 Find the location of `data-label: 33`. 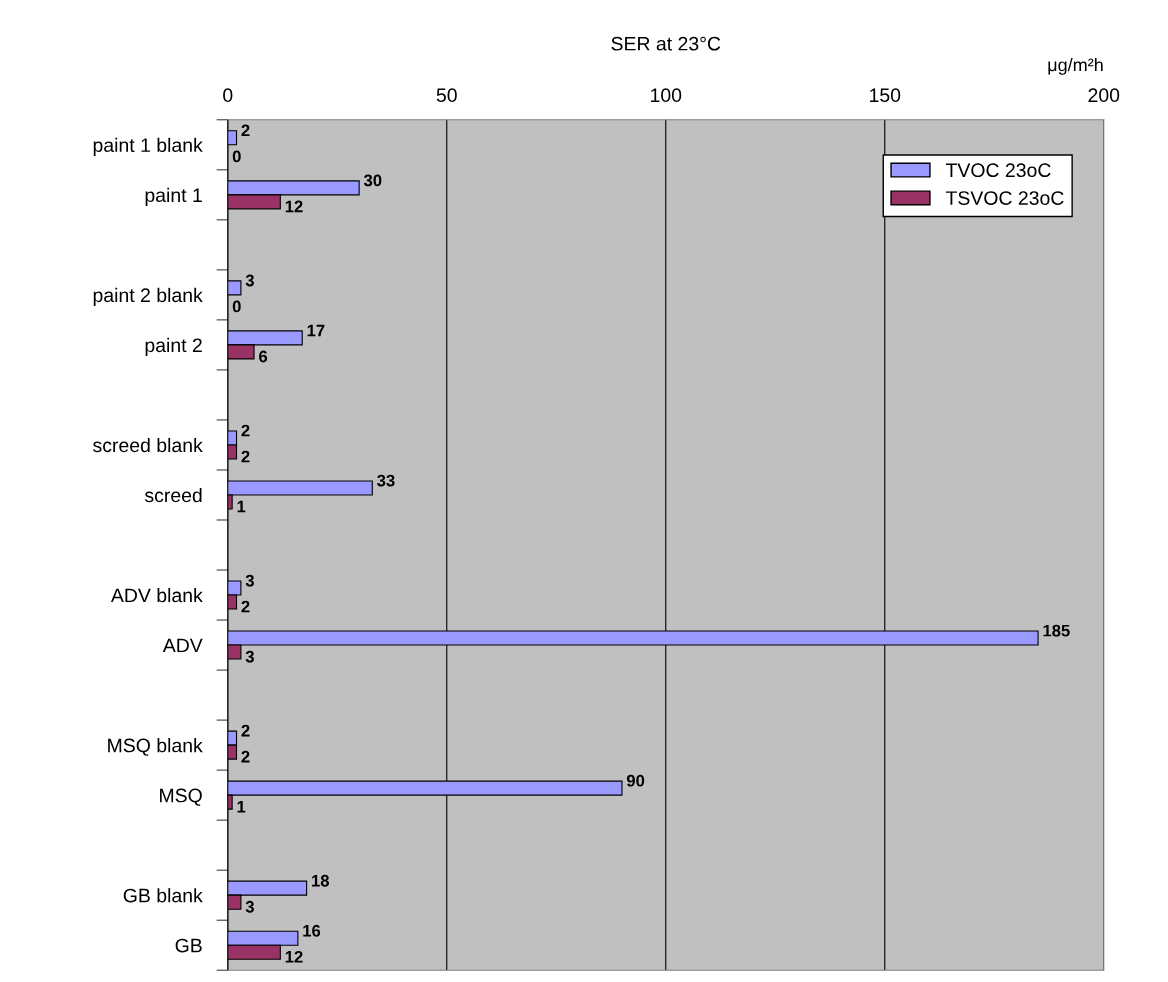

data-label: 33 is located at coordinates (386, 480).